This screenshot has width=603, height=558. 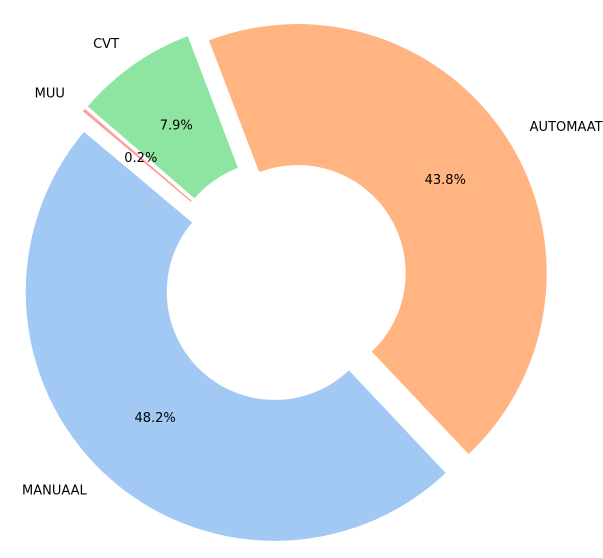 I want to click on category-label-muu: MUU, so click(x=50, y=93).